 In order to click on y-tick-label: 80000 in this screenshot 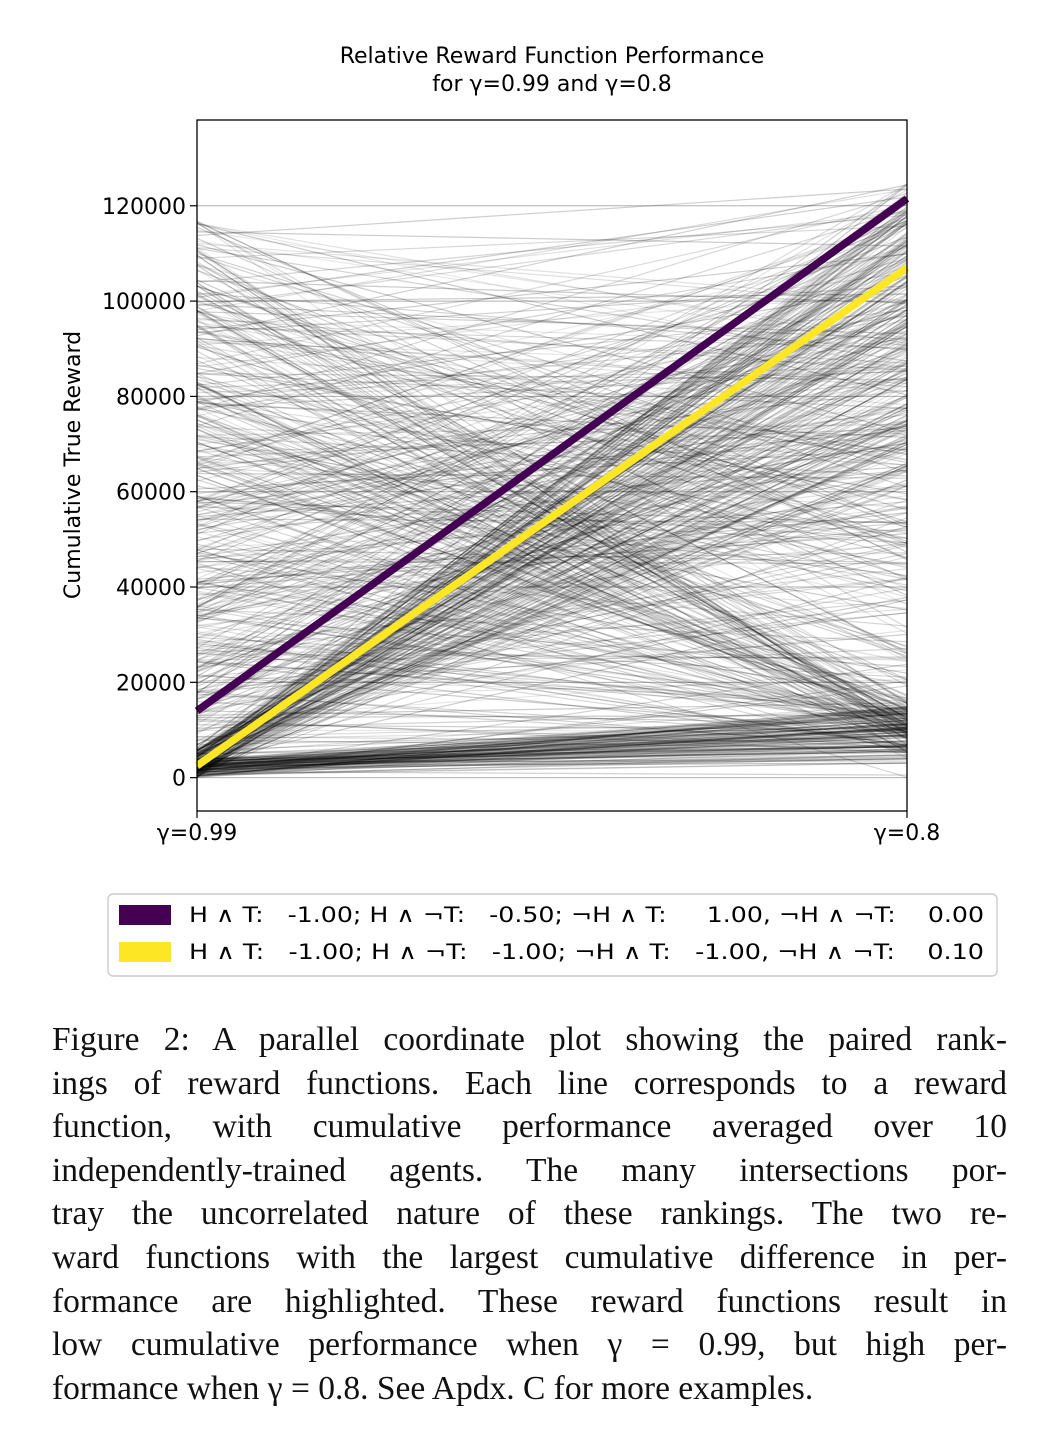, I will do `click(151, 397)`.